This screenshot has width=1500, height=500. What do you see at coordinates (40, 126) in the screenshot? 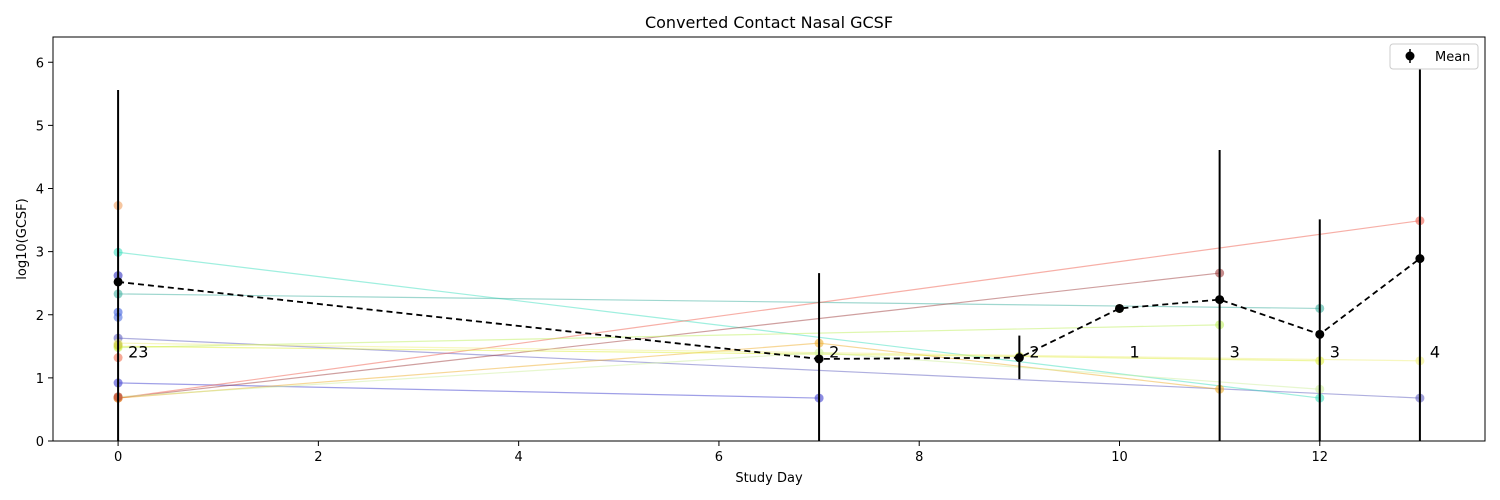
I see `y-tick-label-5: 5` at bounding box center [40, 126].